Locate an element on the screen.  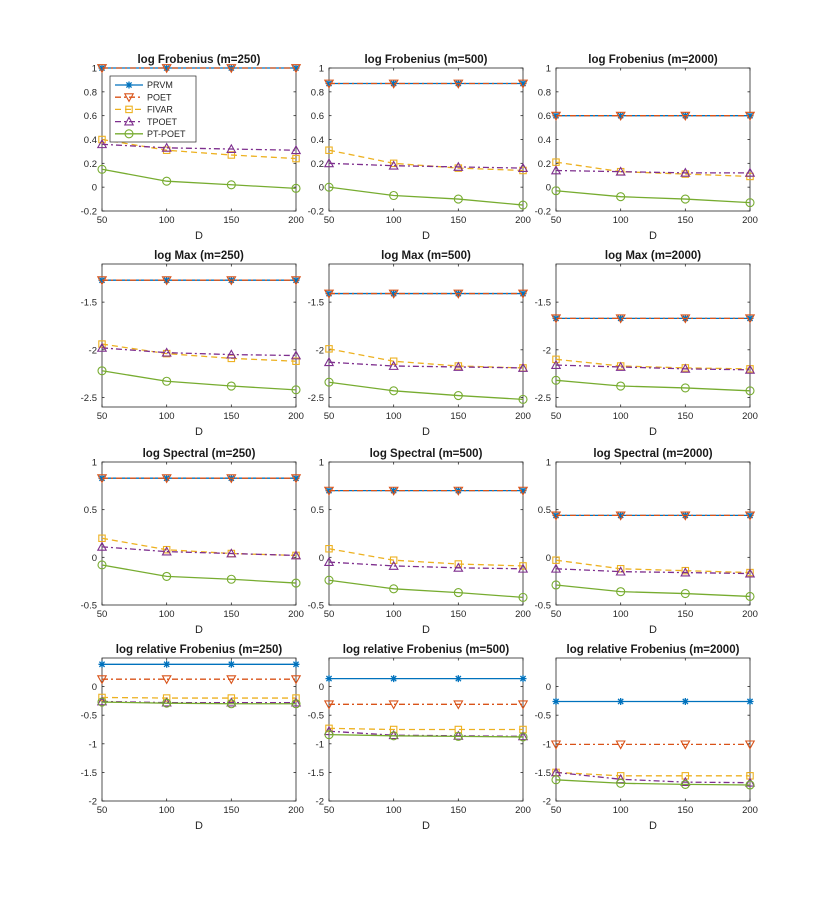
y-tick-label: -2.5 is located at coordinates (316, 398).